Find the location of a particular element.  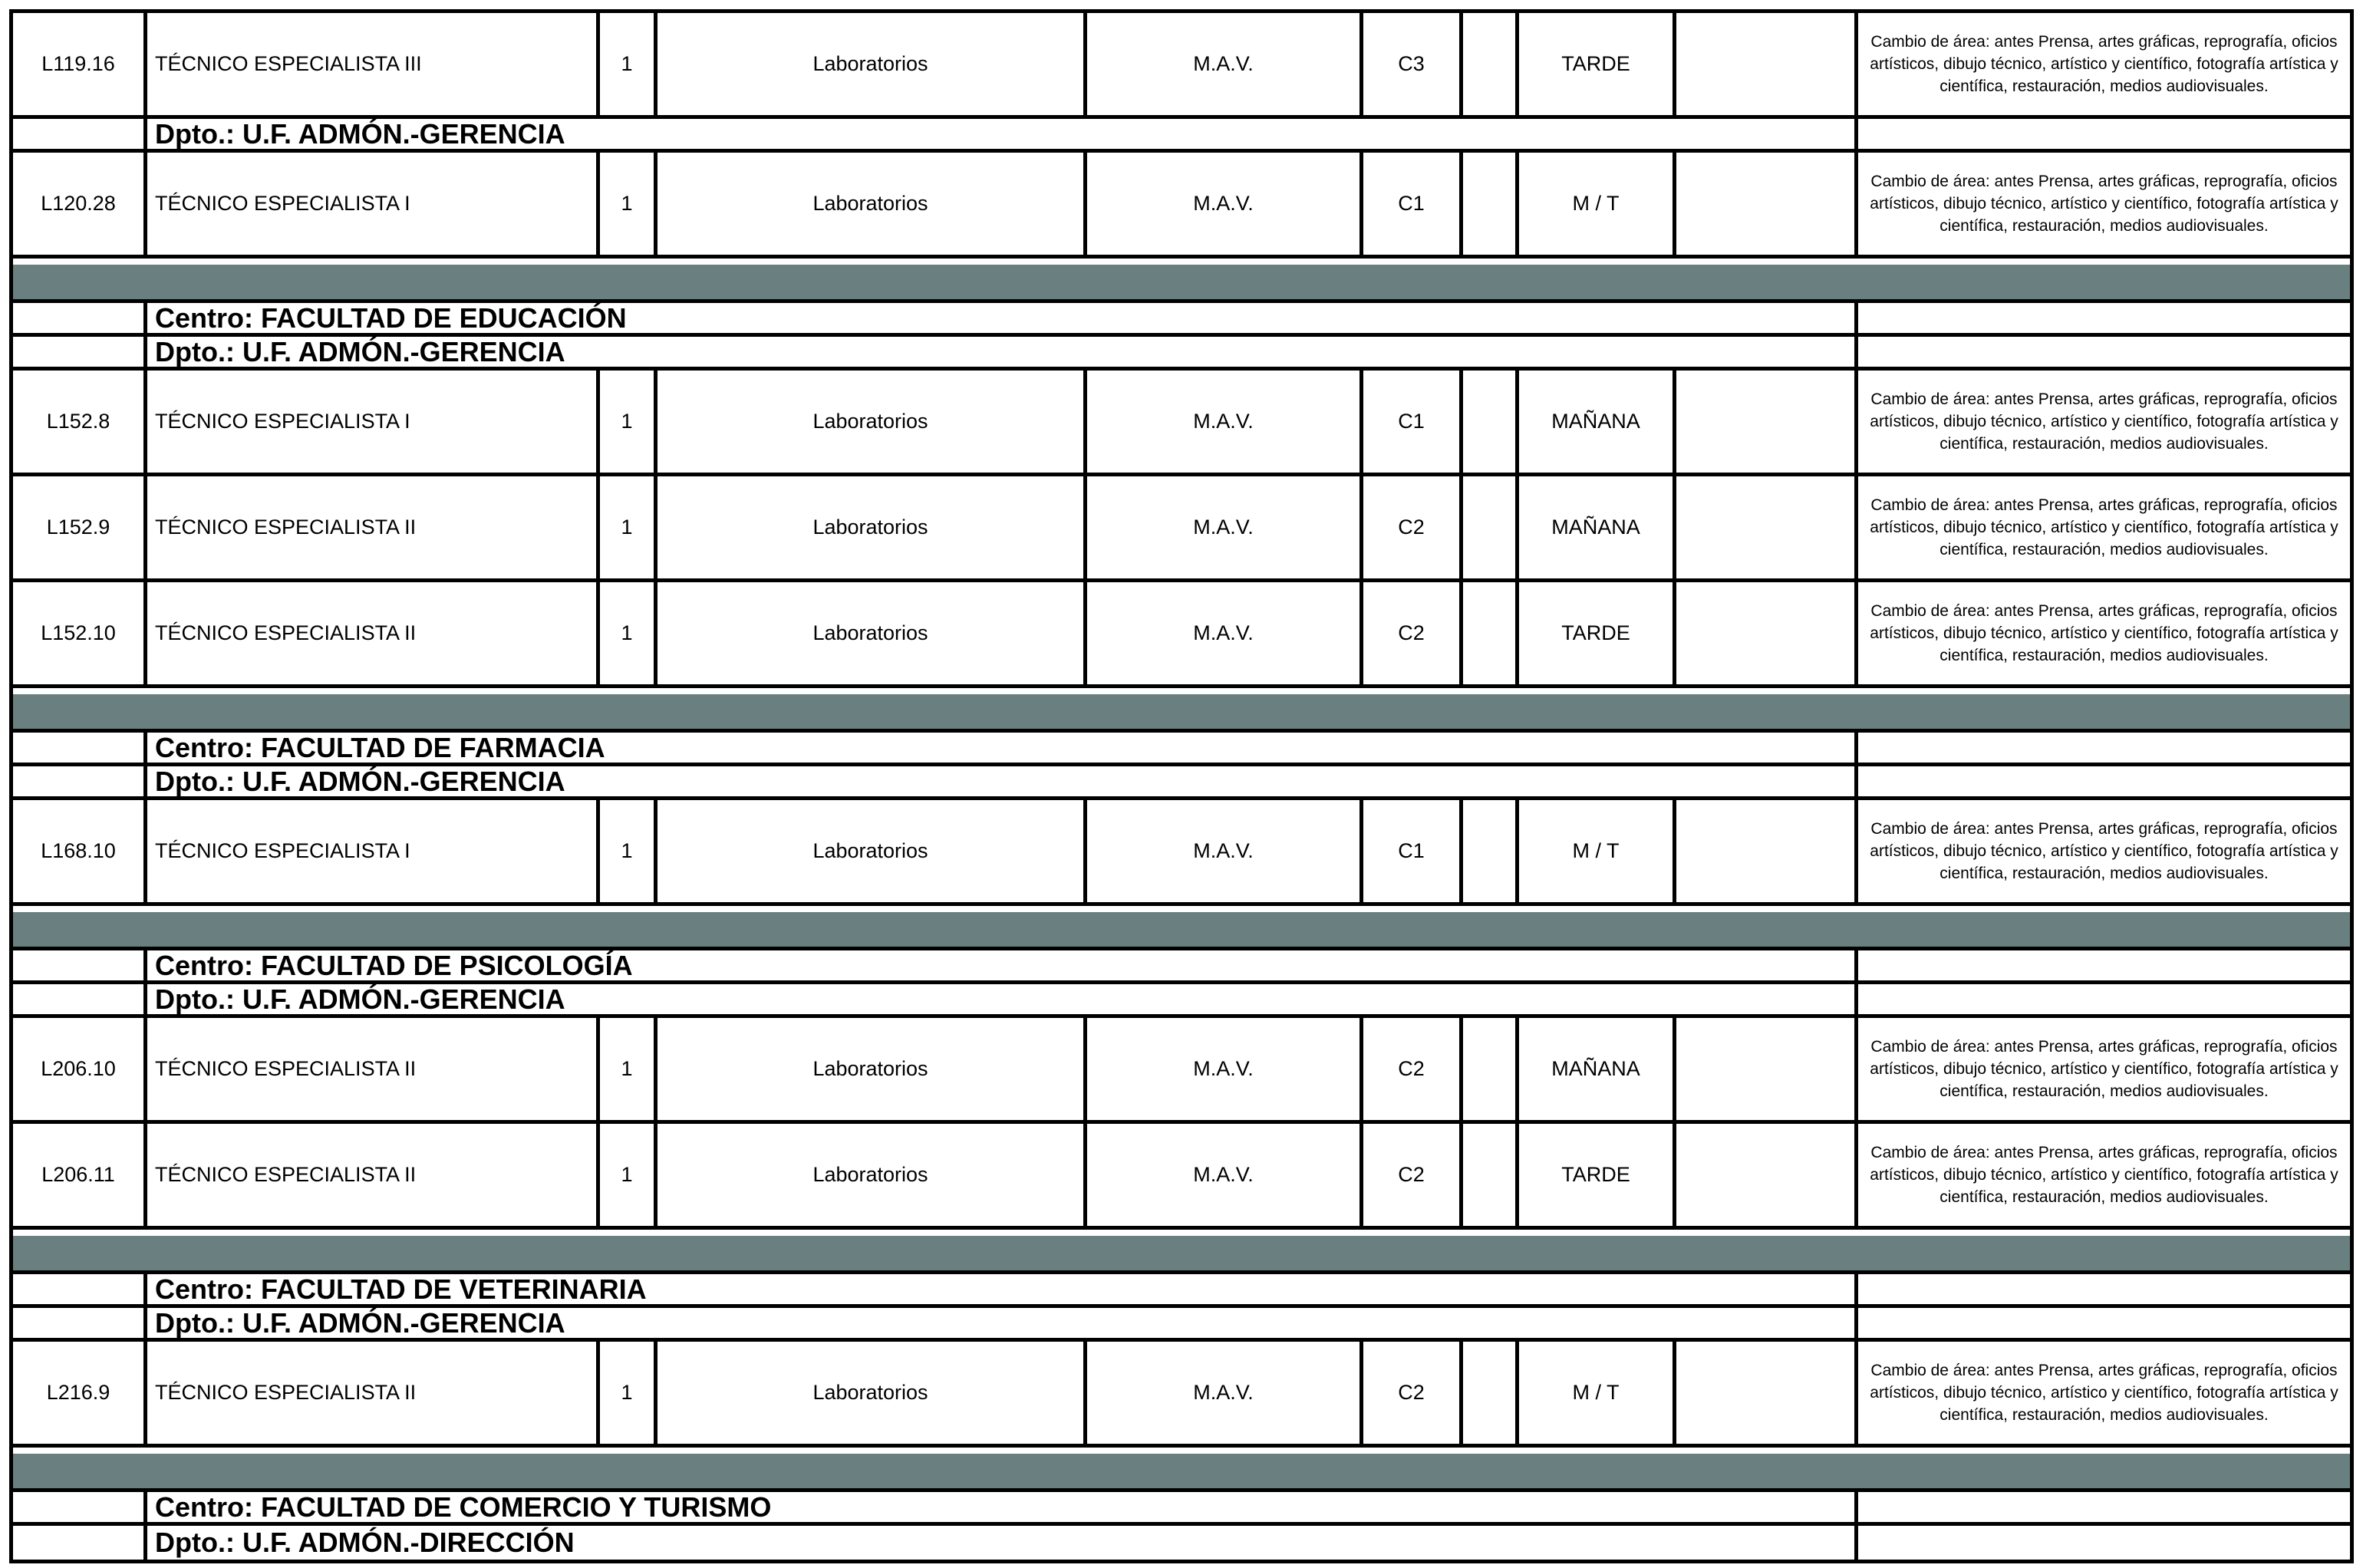

centro-label: Centro: FACULTAD DE VETERINARIA is located at coordinates (1002, 1289).